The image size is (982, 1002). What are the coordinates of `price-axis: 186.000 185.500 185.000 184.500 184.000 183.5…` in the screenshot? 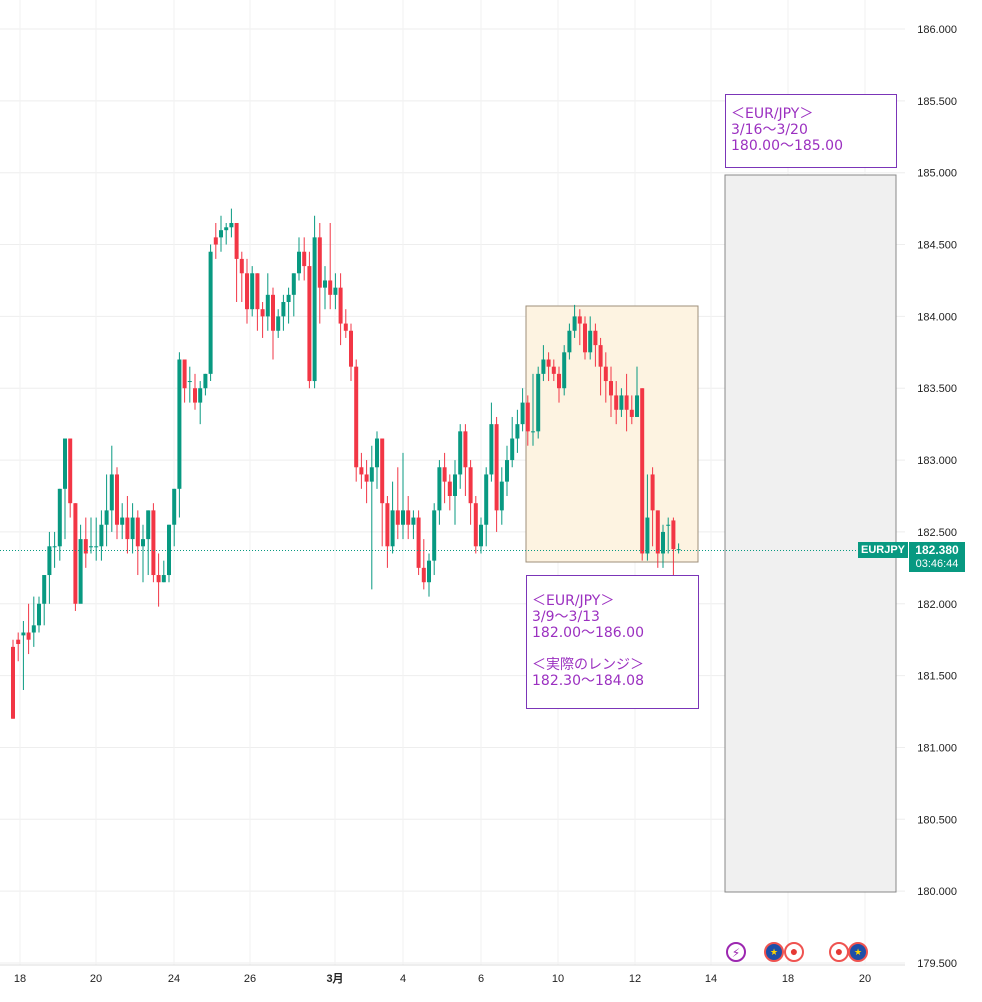 It's located at (937, 497).